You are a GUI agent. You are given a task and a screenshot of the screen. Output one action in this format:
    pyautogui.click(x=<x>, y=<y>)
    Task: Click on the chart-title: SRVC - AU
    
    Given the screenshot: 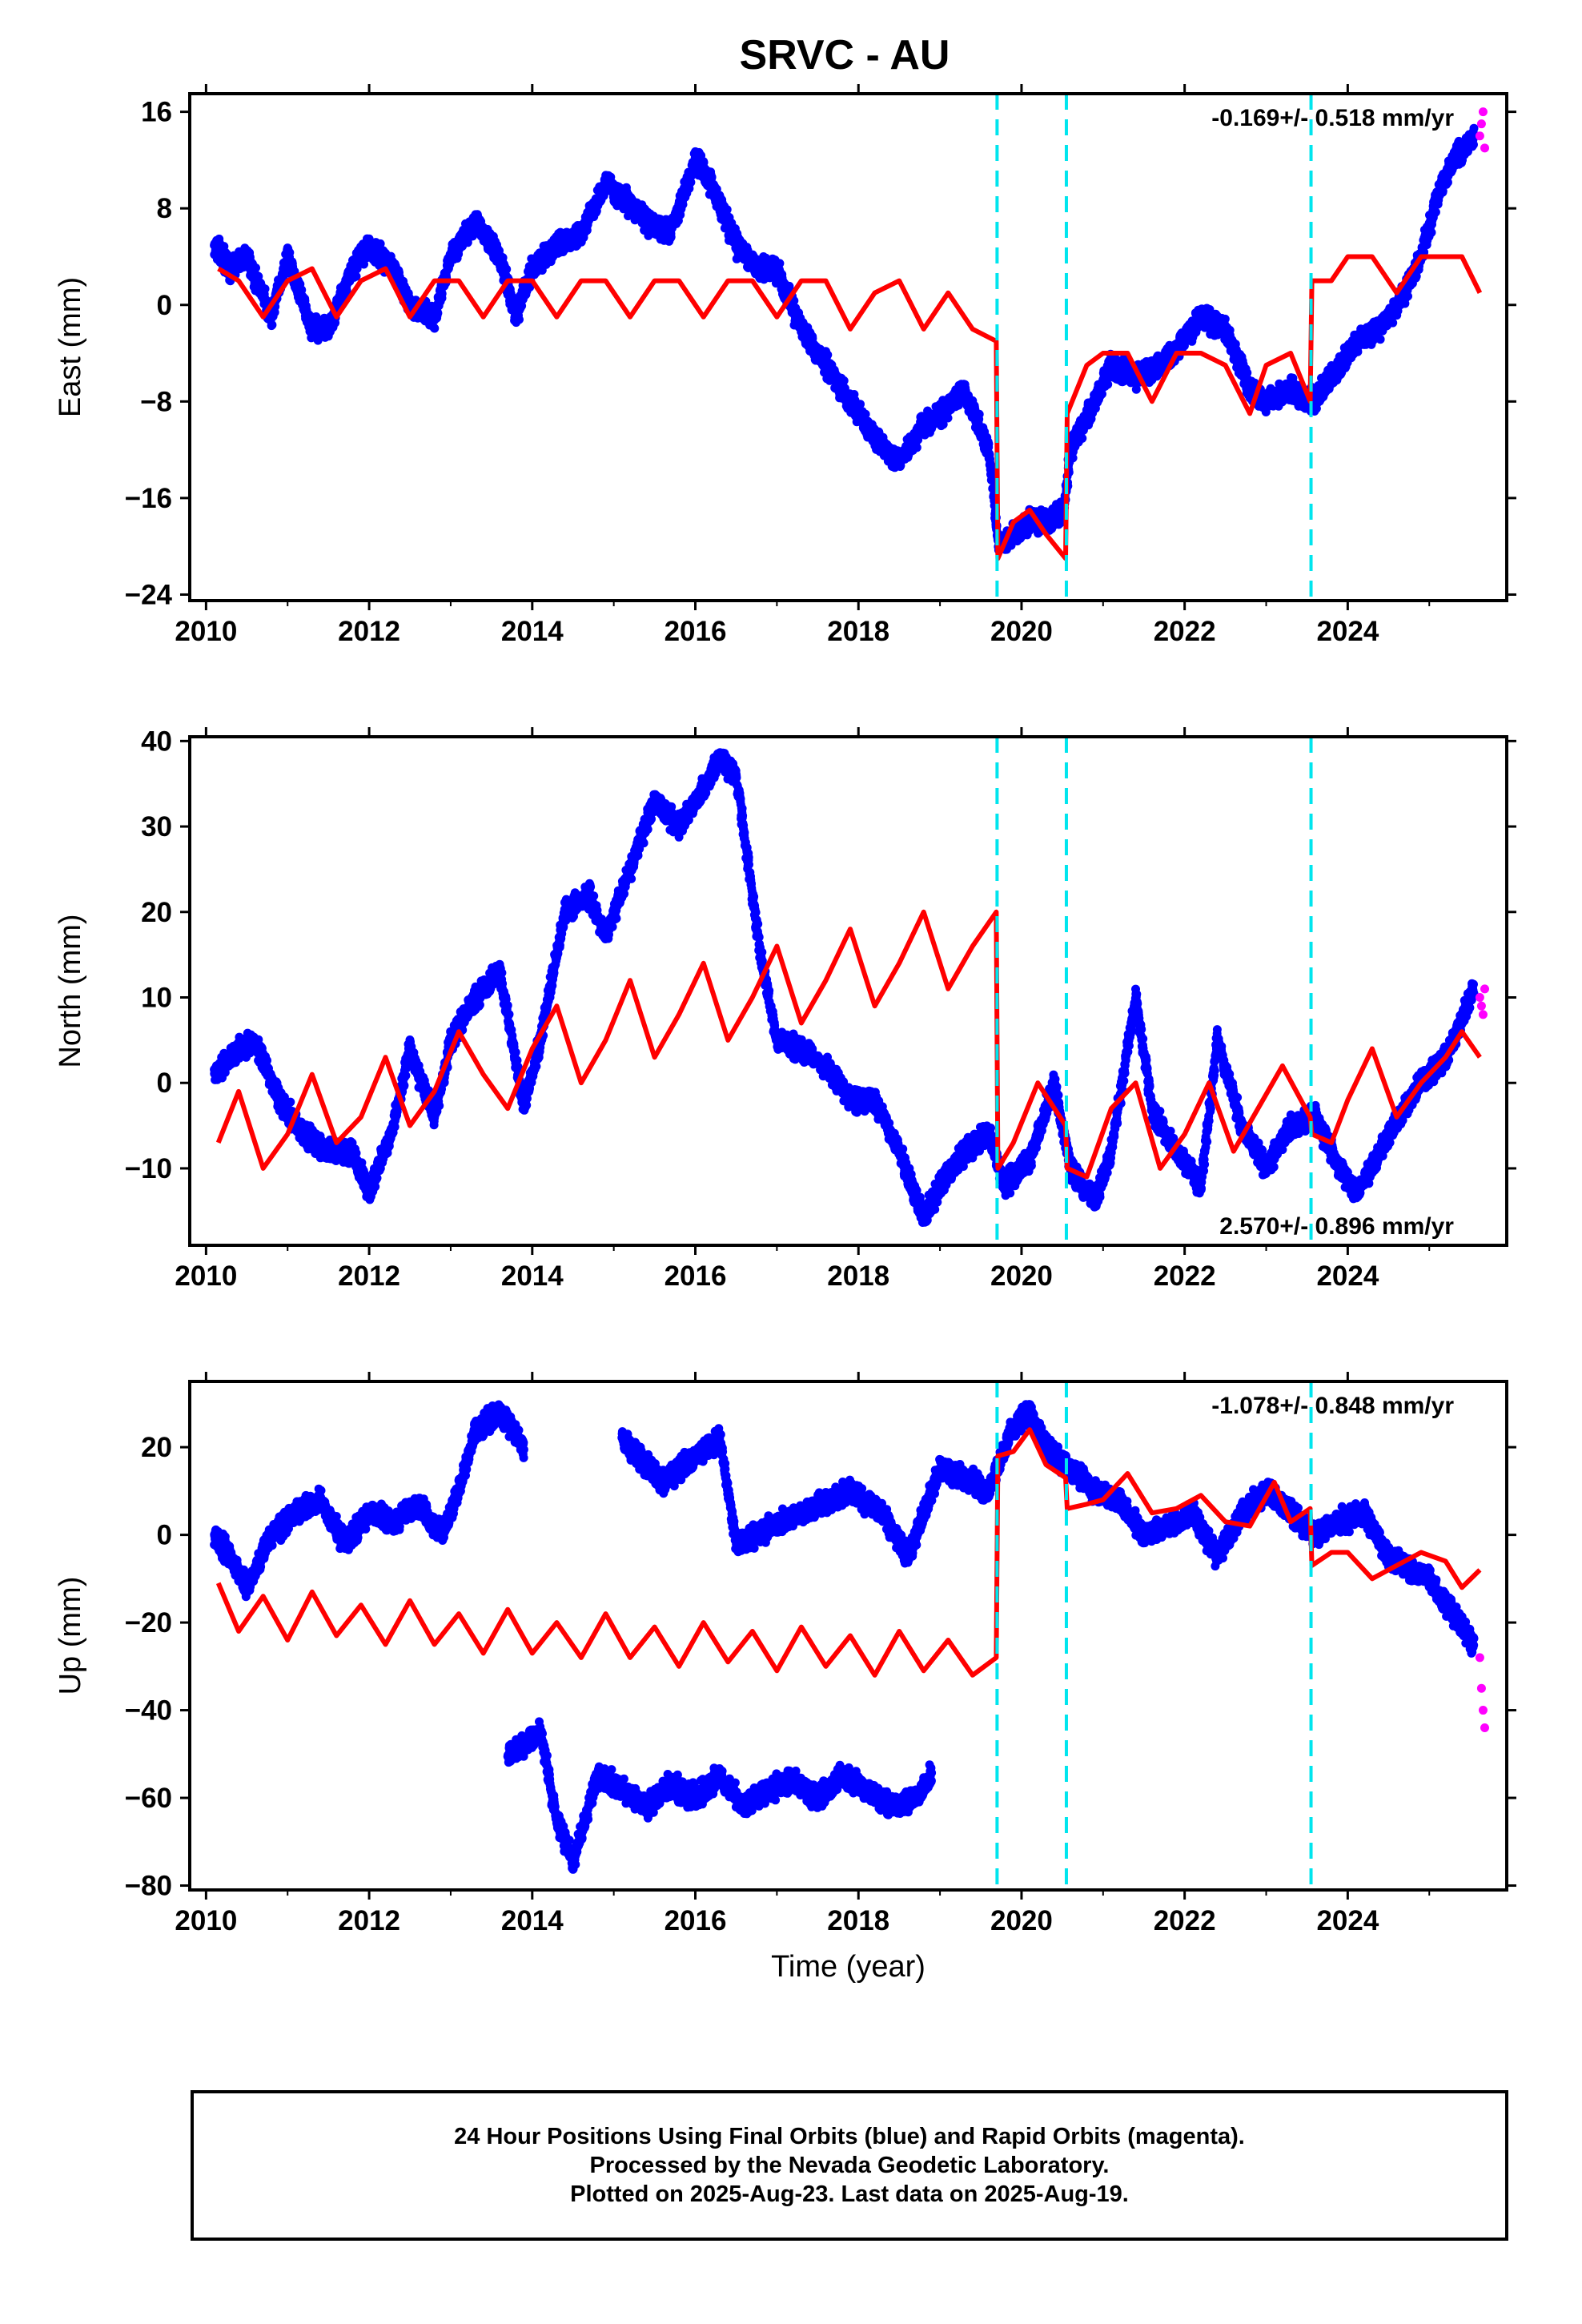 What is the action you would take?
    pyautogui.click(x=845, y=55)
    